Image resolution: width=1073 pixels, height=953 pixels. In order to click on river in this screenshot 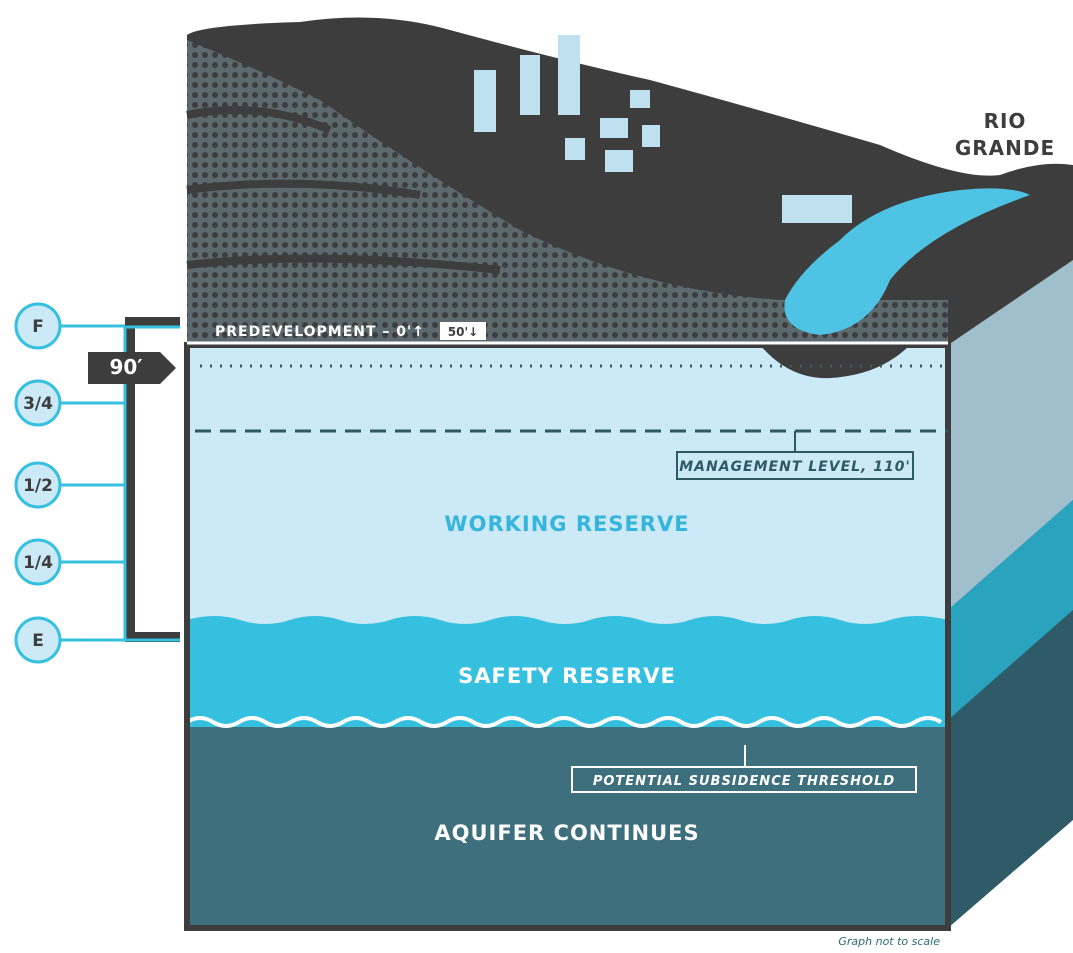, I will do `click(907, 261)`.